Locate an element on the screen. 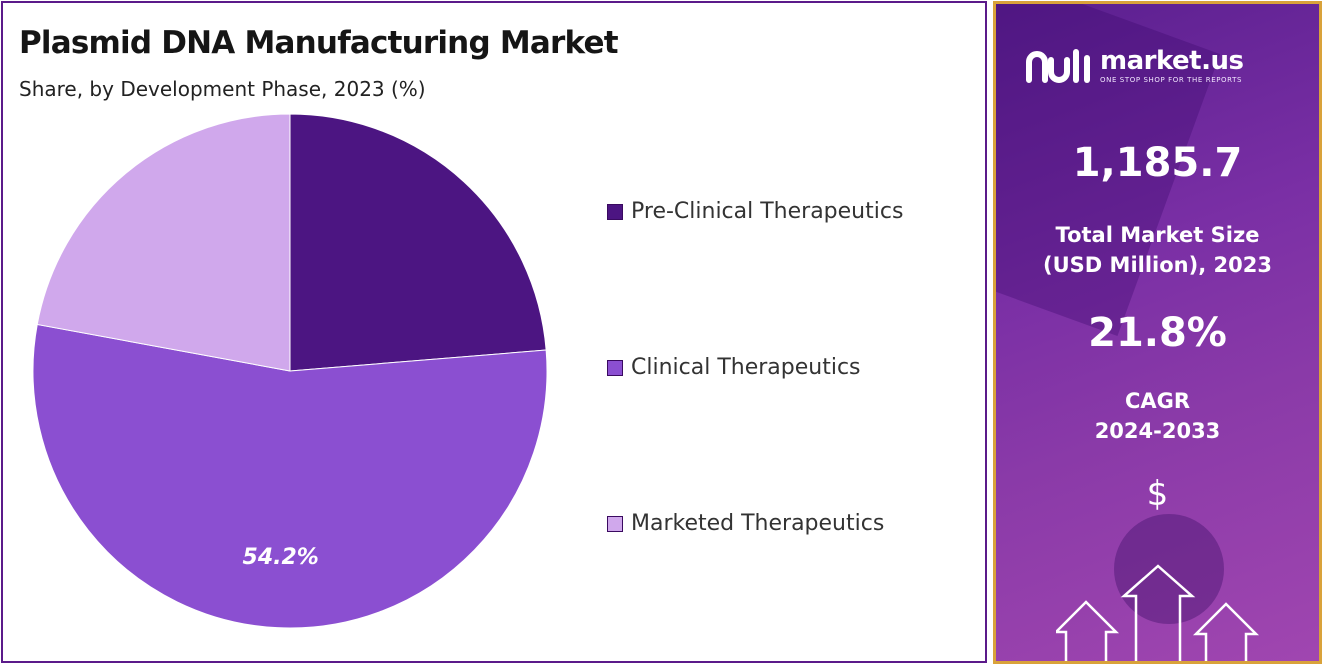  legend-label: Marketed Therapeutics is located at coordinates (758, 523).